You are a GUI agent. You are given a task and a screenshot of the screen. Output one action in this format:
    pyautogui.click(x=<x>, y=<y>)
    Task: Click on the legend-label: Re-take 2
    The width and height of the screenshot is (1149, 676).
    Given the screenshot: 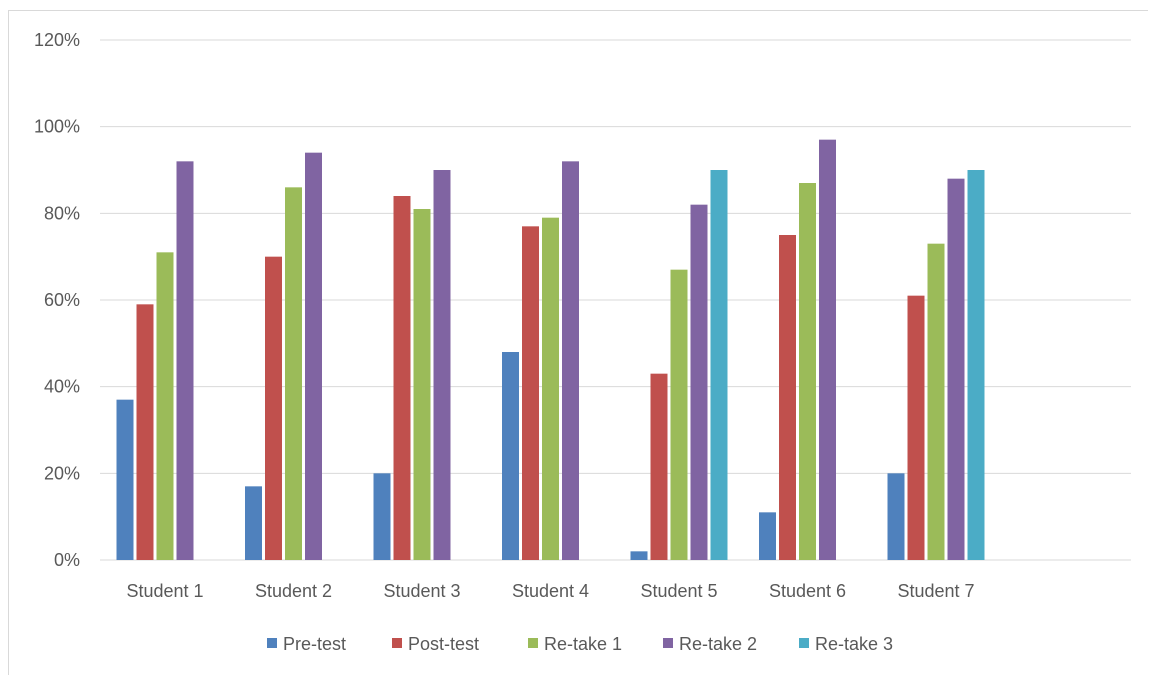 What is the action you would take?
    pyautogui.click(x=718, y=644)
    